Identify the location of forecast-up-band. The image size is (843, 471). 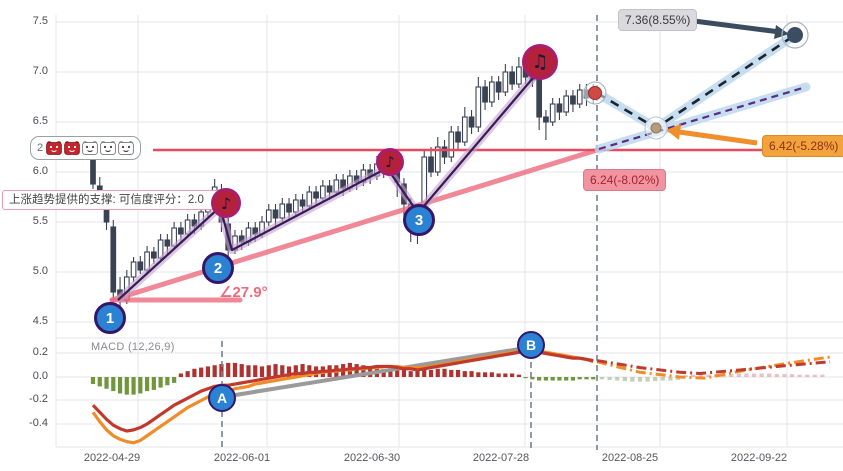
(696, 81).